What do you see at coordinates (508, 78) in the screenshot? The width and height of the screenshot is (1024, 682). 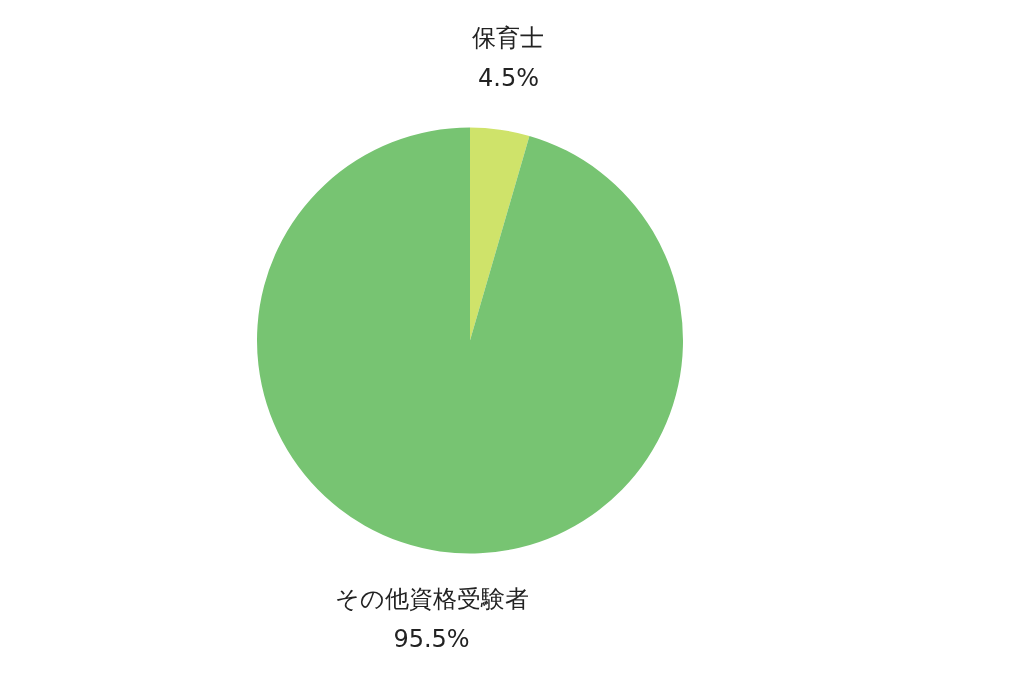 I see `data-label: 4.5%` at bounding box center [508, 78].